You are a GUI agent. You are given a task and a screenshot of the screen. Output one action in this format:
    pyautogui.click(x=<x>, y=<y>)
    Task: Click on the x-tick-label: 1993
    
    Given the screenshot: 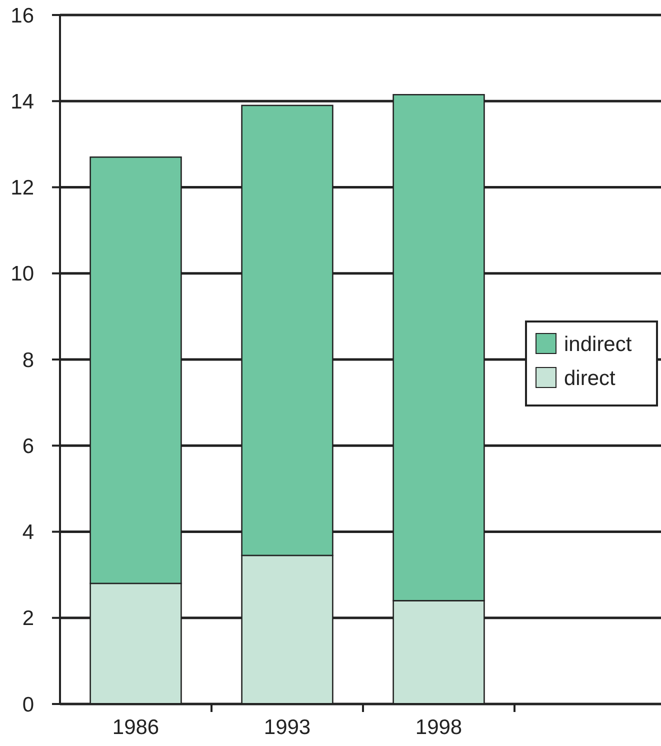 What is the action you would take?
    pyautogui.click(x=287, y=727)
    